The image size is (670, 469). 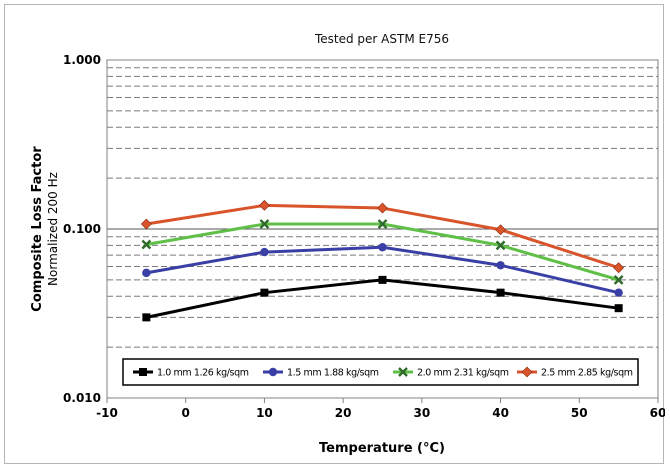 What do you see at coordinates (82, 398) in the screenshot?
I see `y-tick-label: 0.010` at bounding box center [82, 398].